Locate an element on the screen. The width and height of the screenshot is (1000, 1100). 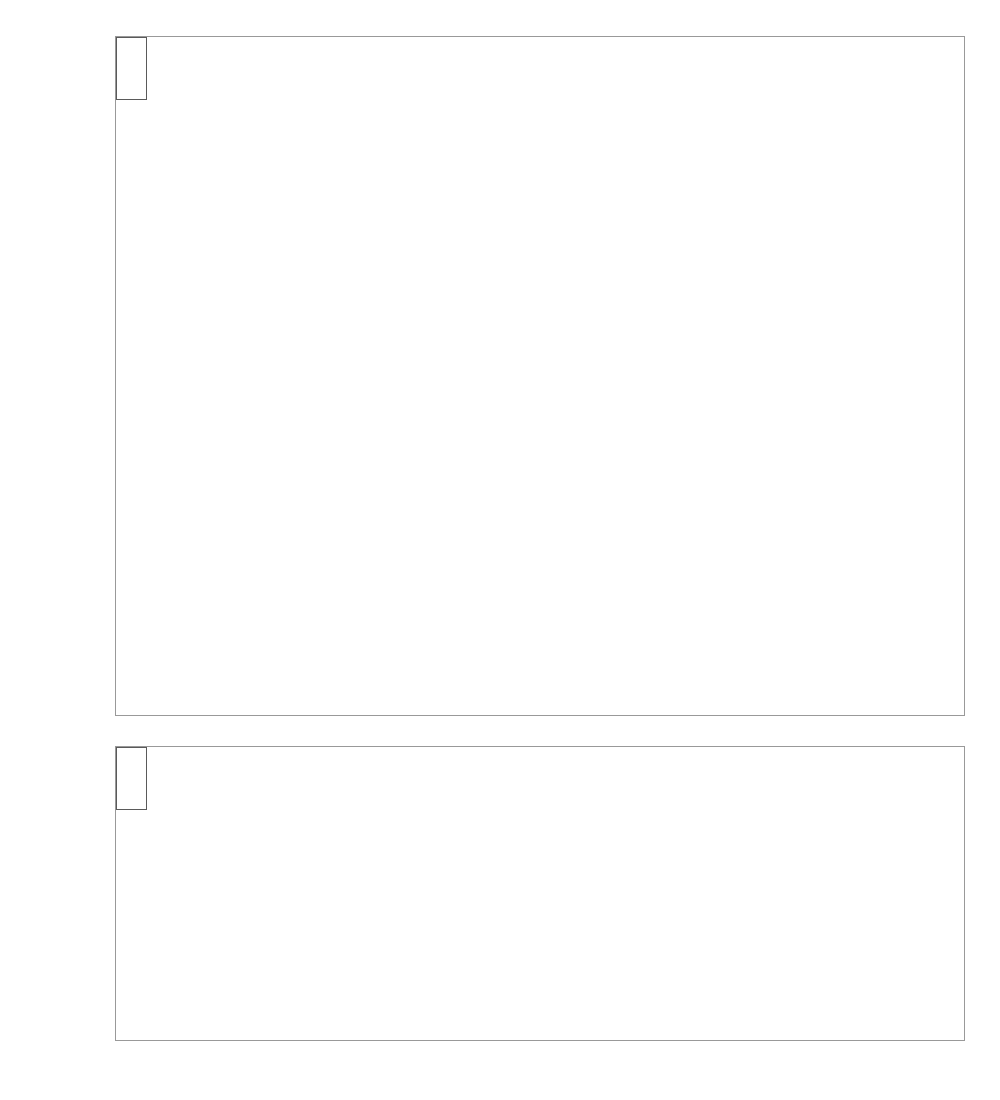
legend-bottom is located at coordinates (131, 778).